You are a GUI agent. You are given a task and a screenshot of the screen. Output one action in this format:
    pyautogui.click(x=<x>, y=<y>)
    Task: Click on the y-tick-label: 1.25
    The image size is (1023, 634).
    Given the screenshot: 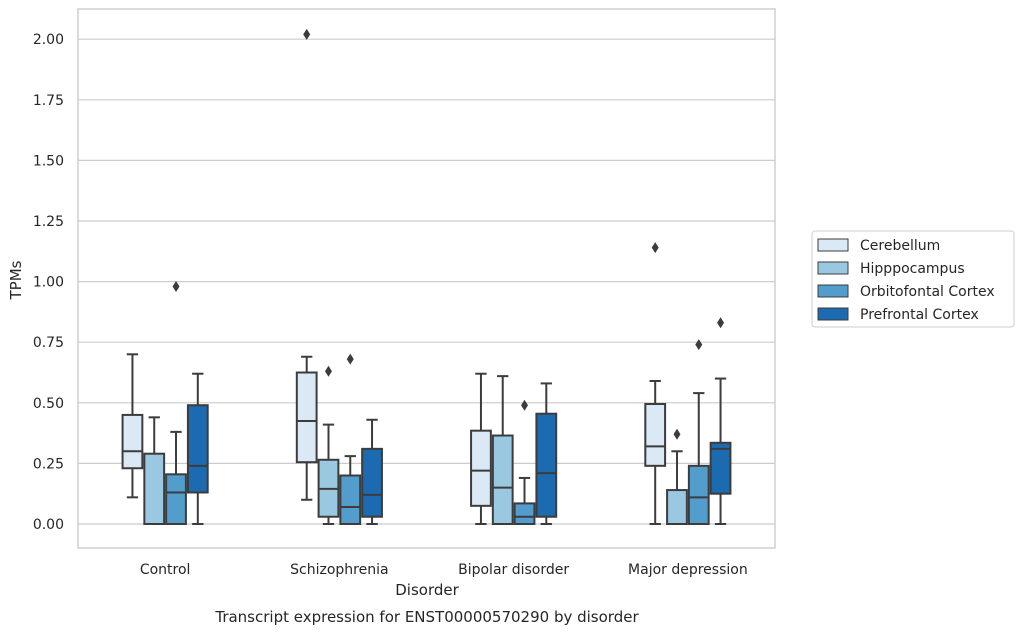 What is the action you would take?
    pyautogui.click(x=48, y=222)
    